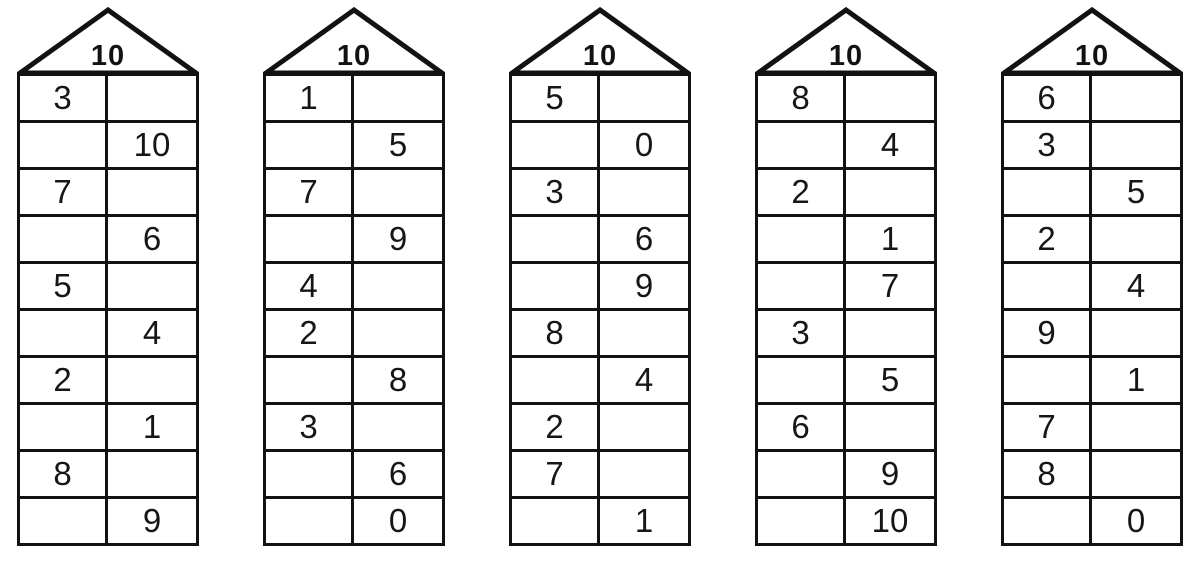 The height and width of the screenshot is (567, 1200). Describe the element at coordinates (556, 333) in the screenshot. I see `given-number-cell: 8` at that location.